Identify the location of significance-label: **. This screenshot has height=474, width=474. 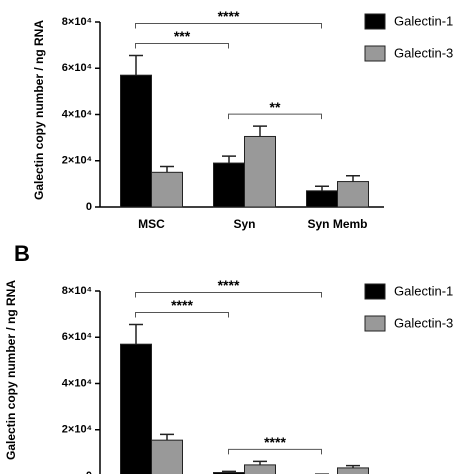
(275, 107).